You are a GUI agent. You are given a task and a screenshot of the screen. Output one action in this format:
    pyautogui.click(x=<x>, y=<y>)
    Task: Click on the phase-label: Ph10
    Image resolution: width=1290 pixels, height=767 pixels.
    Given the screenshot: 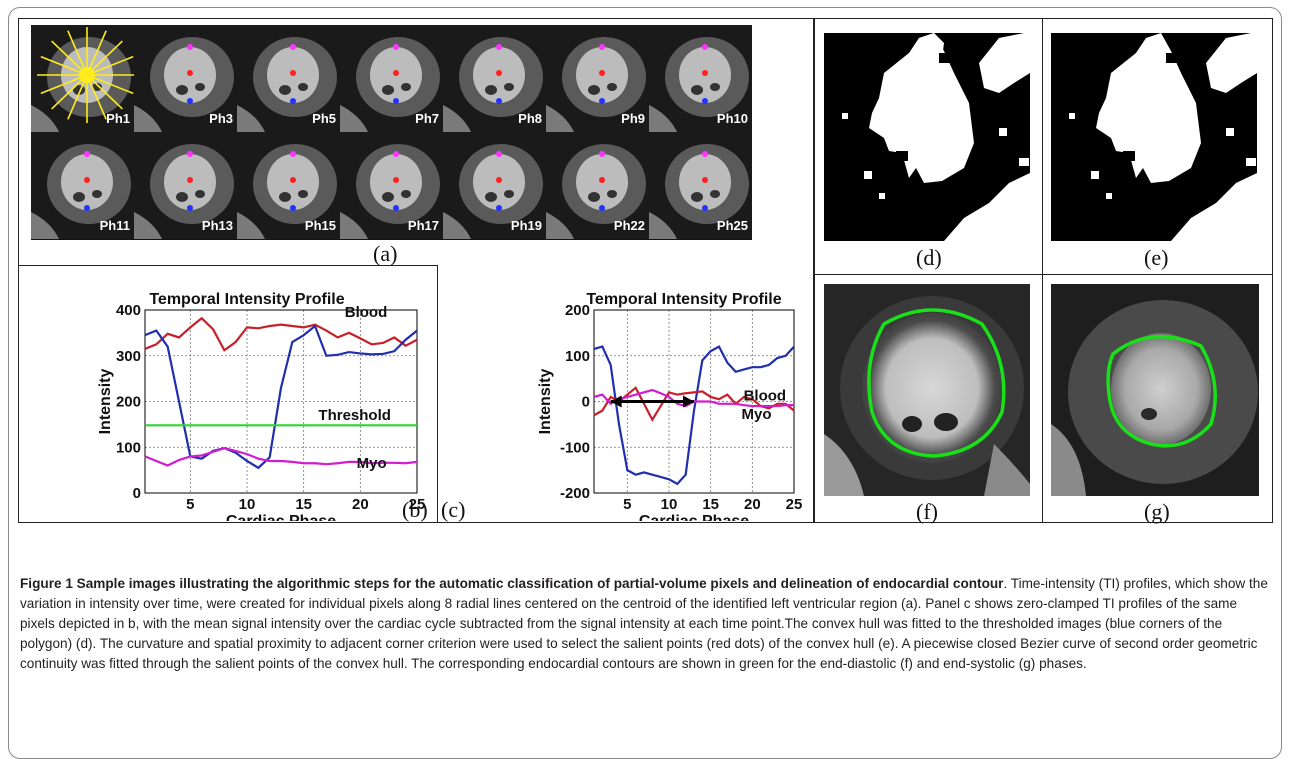 What is the action you would take?
    pyautogui.click(x=732, y=118)
    